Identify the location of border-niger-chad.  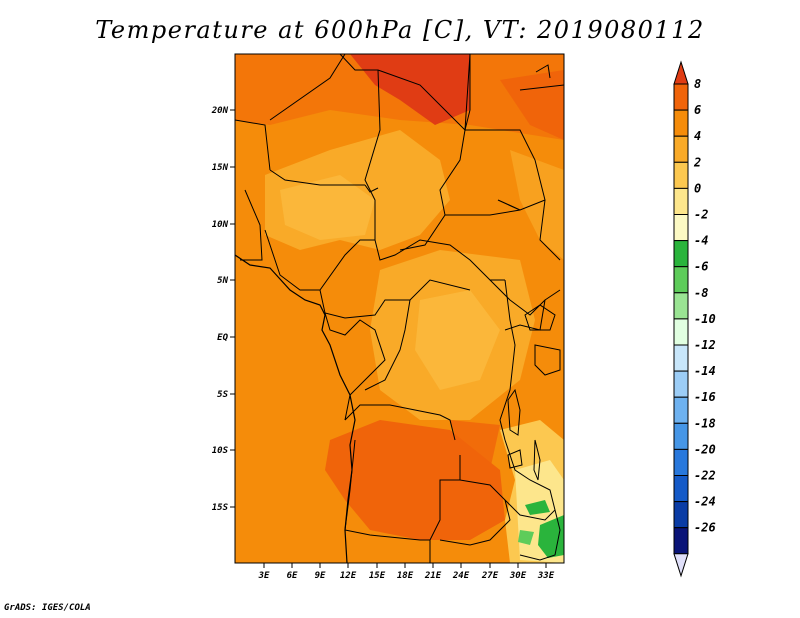
(372, 154).